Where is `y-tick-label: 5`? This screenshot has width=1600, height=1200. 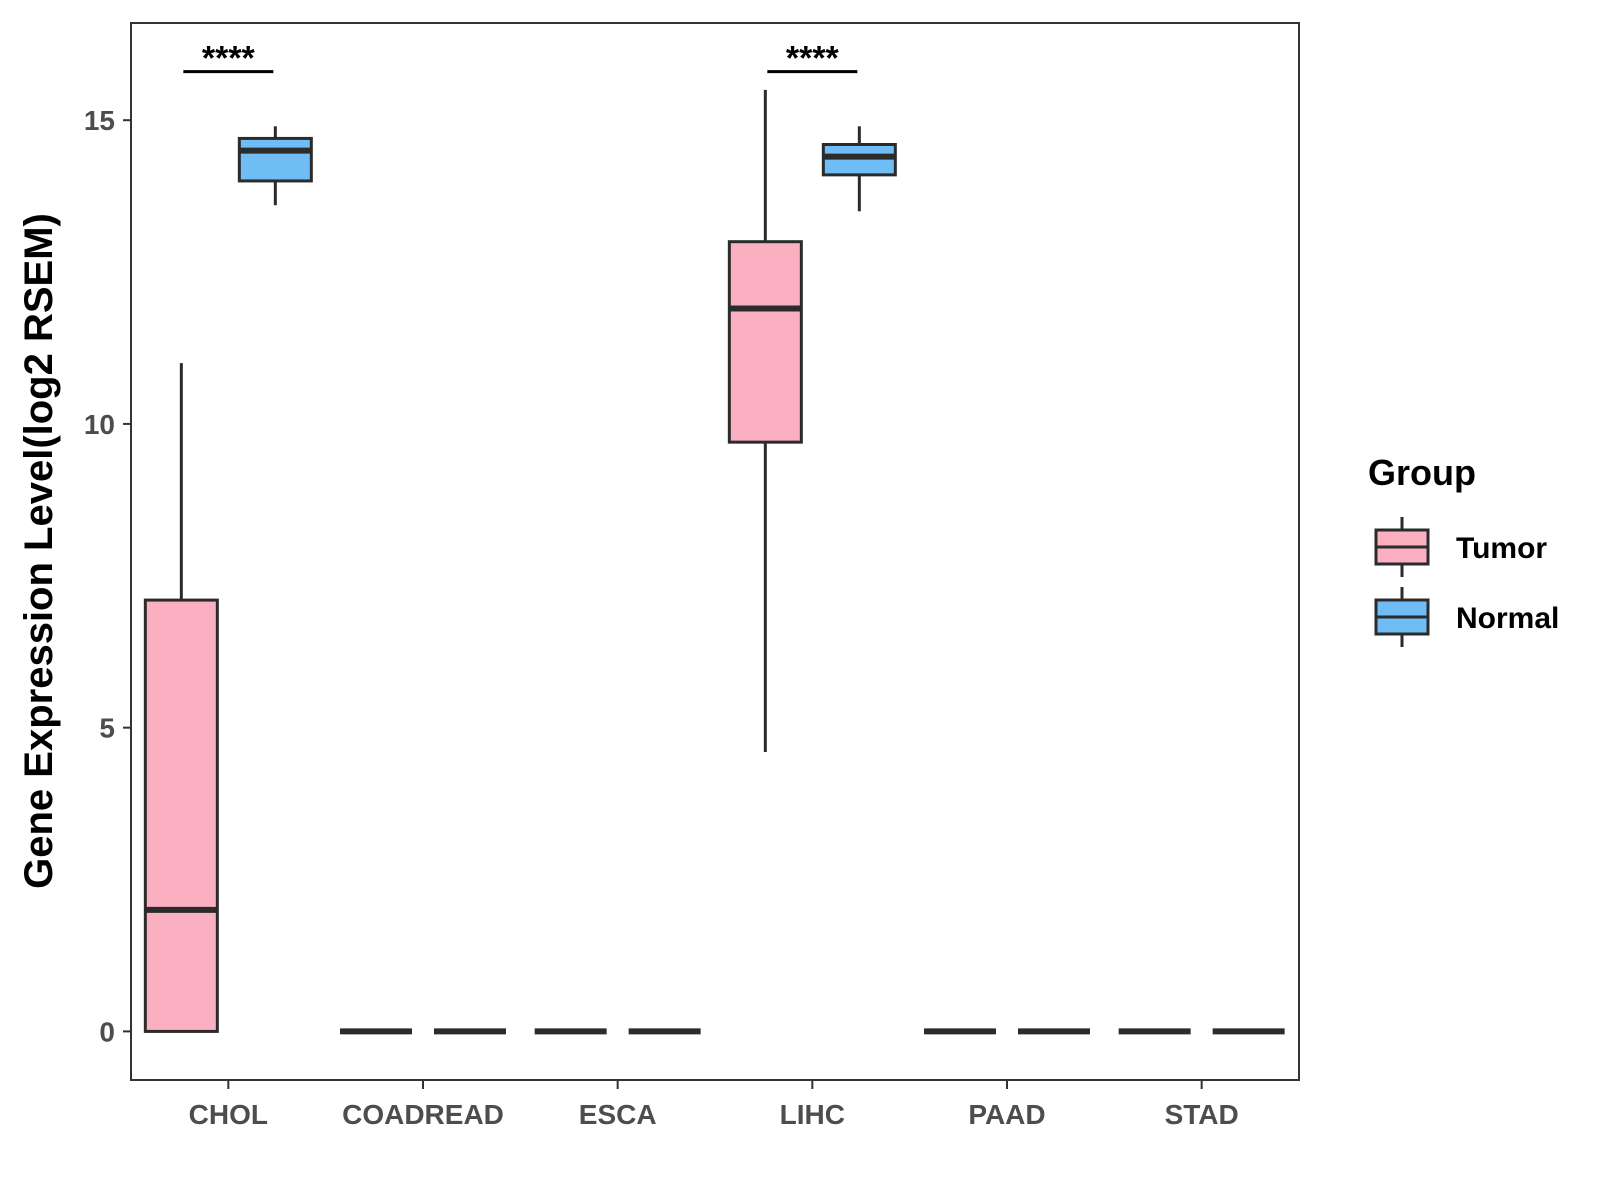
y-tick-label: 5 is located at coordinates (107, 728).